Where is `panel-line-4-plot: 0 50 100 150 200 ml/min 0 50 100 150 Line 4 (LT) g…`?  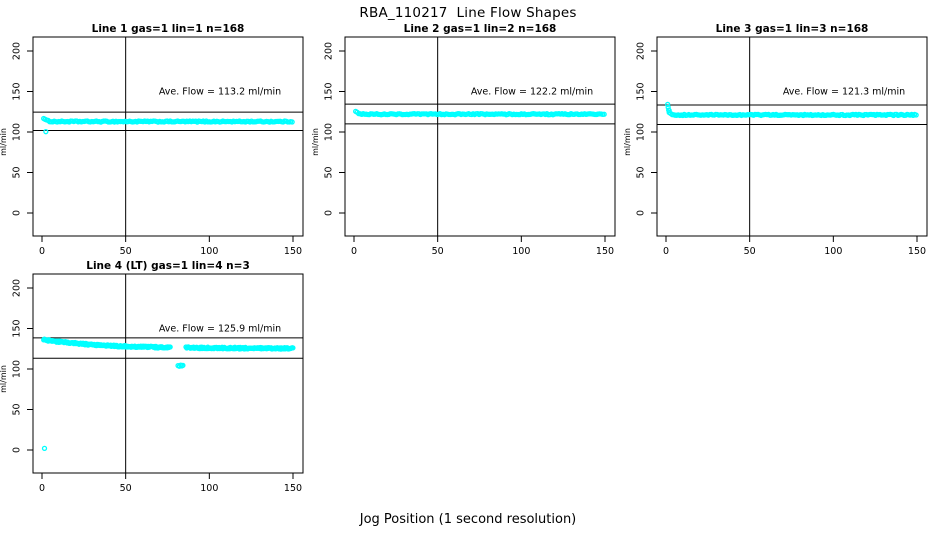 panel-line-4-plot: 0 50 100 150 200 ml/min 0 50 100 150 Line 4 (LT) g… is located at coordinates (152, 377).